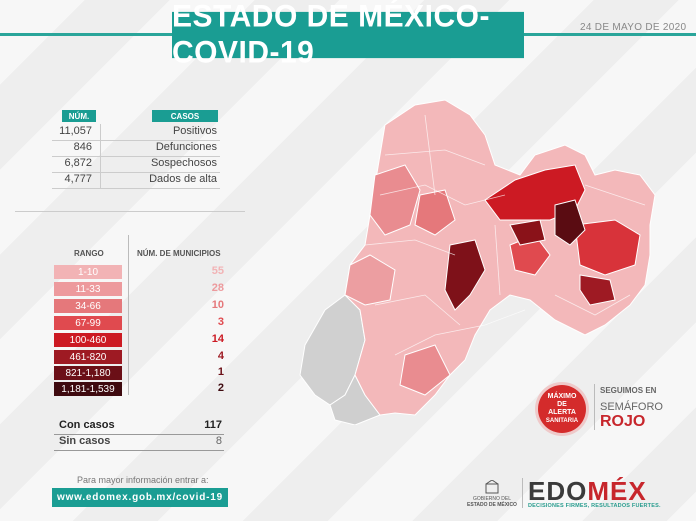  What do you see at coordinates (89, 253) in the screenshot?
I see `rango-header: RANGO` at bounding box center [89, 253].